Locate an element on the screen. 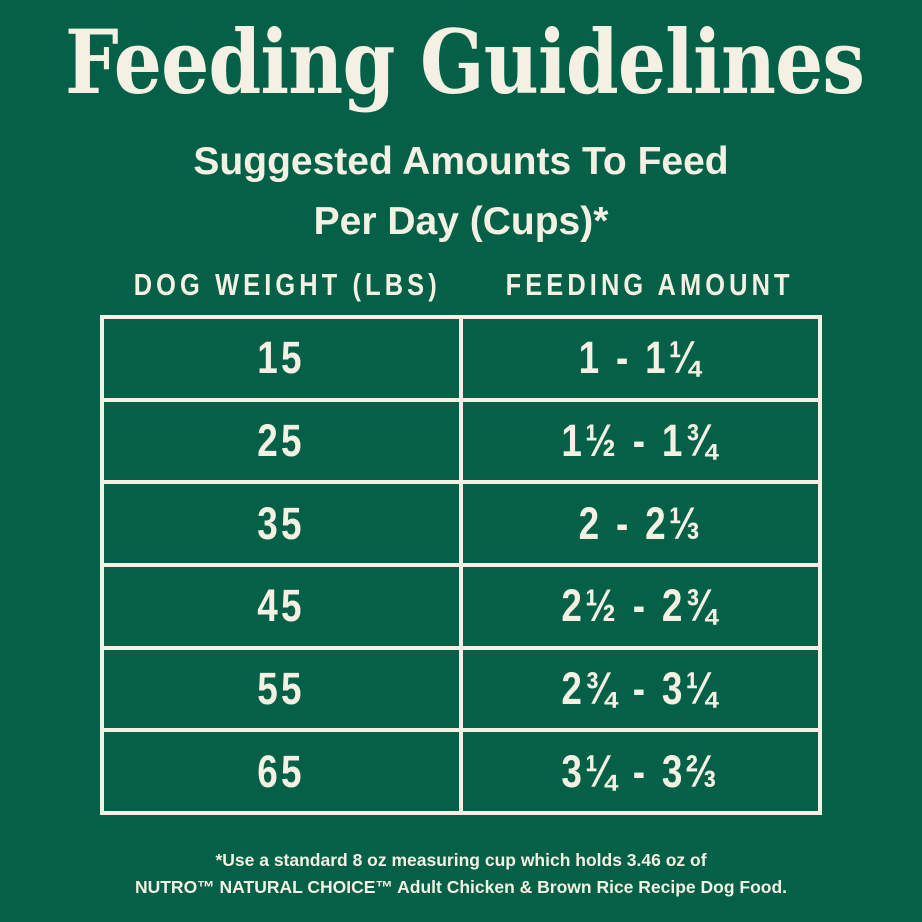 The width and height of the screenshot is (922, 922). amount-value: 2 - 2⅓ is located at coordinates (640, 523).